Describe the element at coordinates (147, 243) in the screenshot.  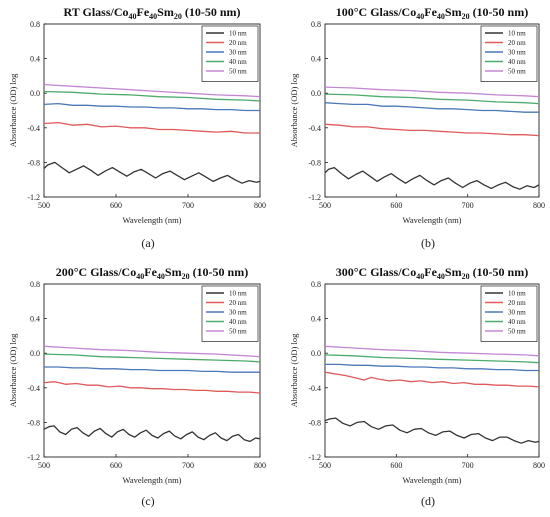
I see `panel-label: (a)` at that location.